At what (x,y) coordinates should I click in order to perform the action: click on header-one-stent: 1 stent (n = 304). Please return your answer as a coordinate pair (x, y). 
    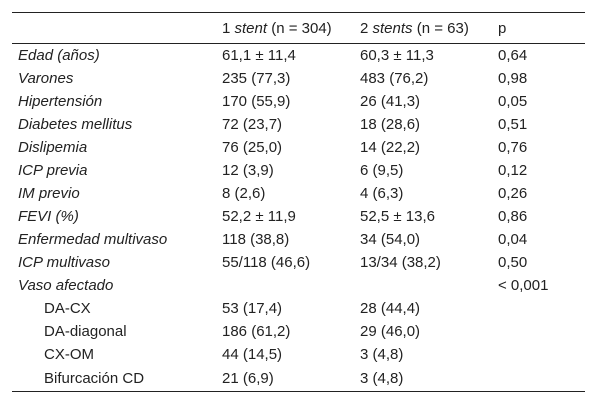
    Looking at the image, I should click on (285, 28).